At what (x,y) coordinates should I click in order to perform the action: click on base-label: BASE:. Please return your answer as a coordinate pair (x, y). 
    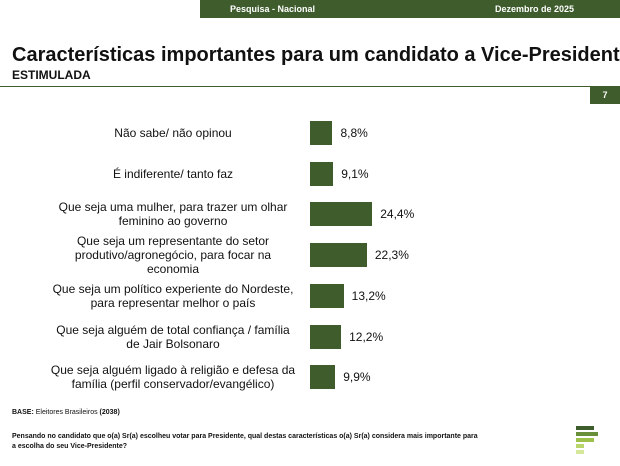
    Looking at the image, I should click on (23, 412).